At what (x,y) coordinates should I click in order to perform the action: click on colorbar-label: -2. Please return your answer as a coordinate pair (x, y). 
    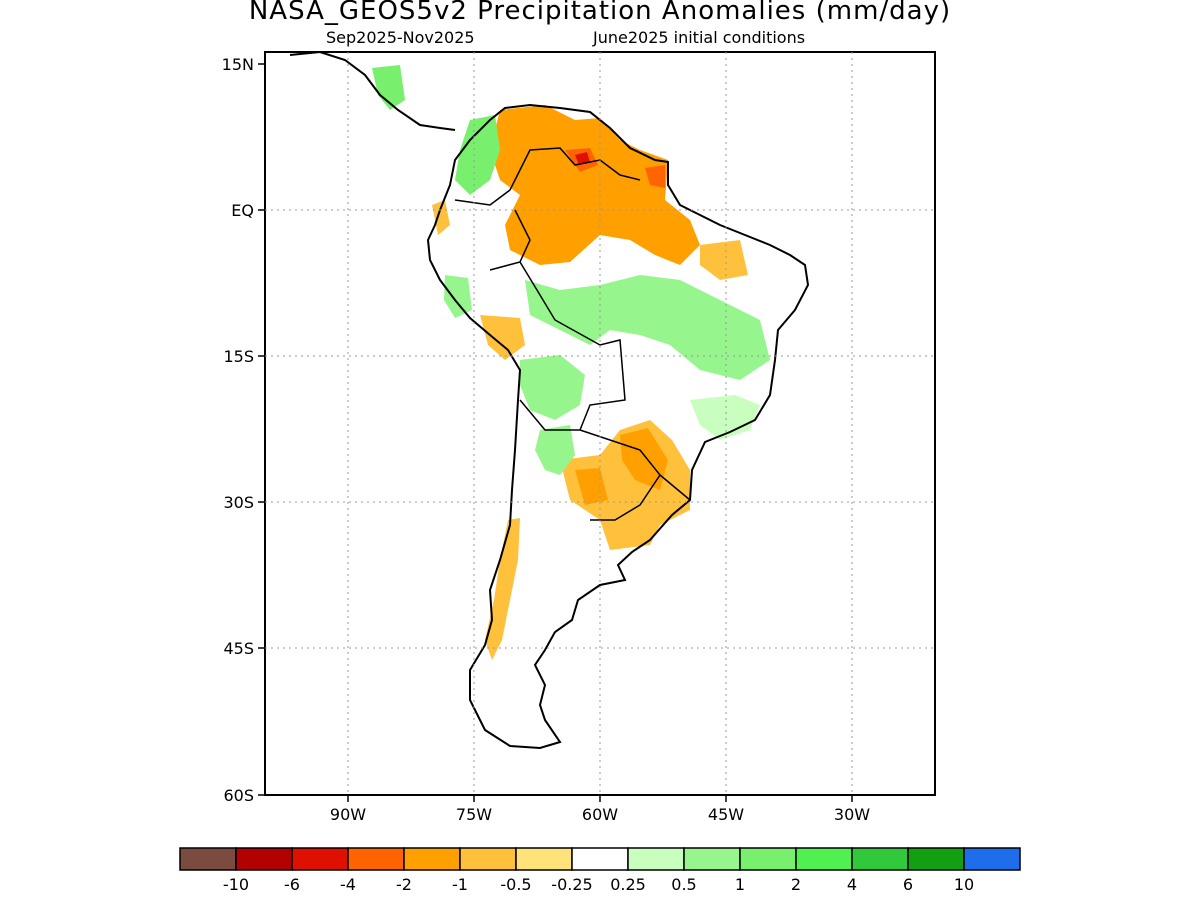
    Looking at the image, I should click on (404, 884).